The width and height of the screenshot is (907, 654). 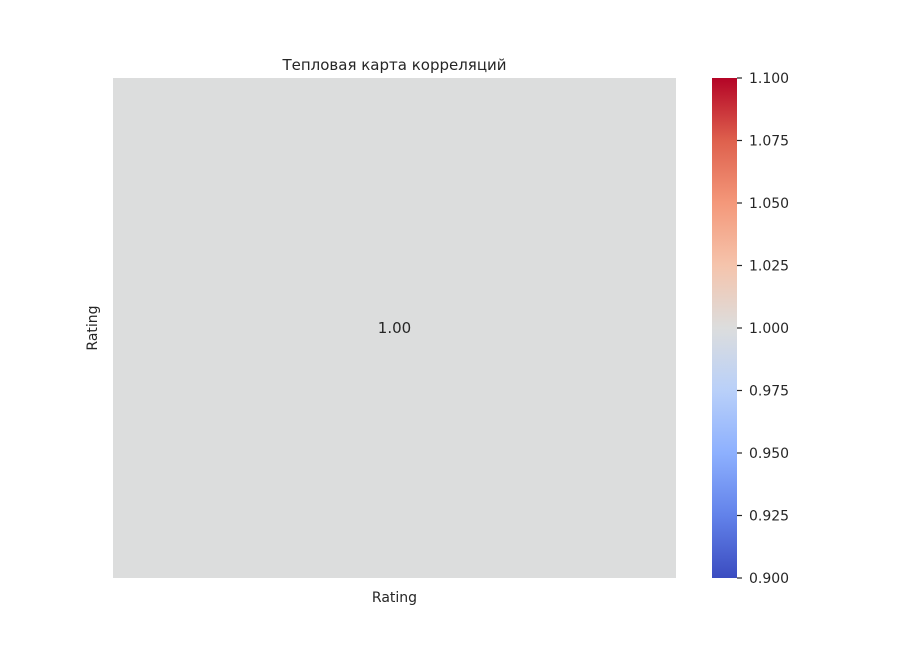 I want to click on x-tick-labels: Rating, so click(x=394, y=598).